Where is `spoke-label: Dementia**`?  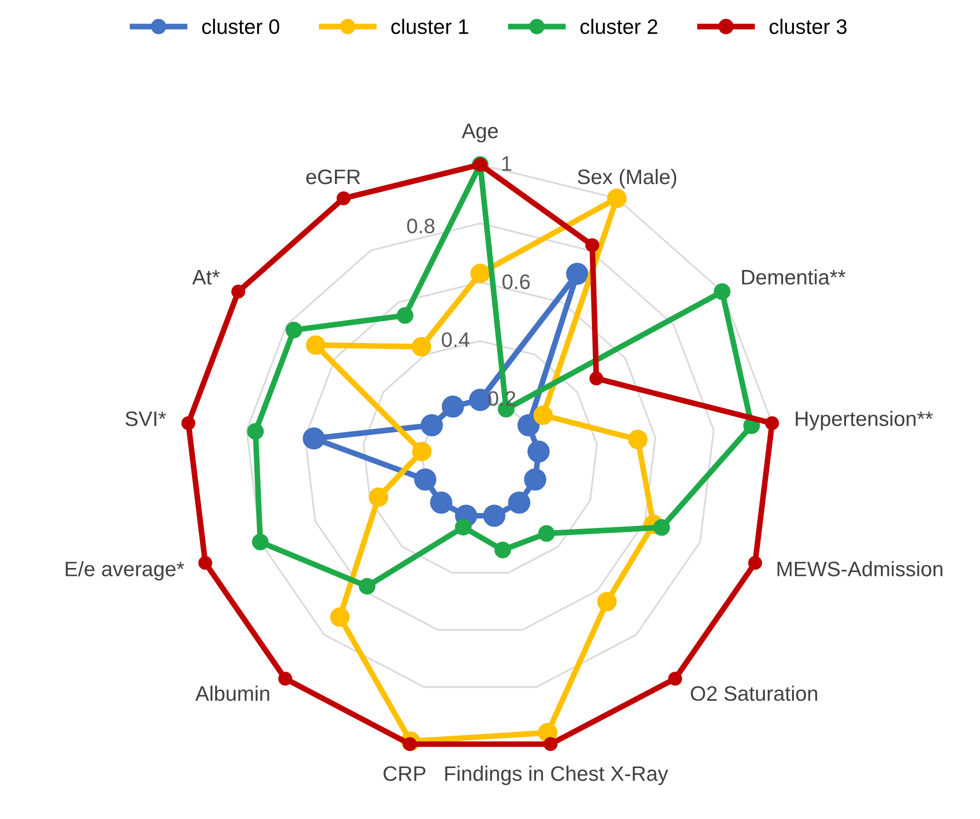 spoke-label: Dementia** is located at coordinates (794, 277).